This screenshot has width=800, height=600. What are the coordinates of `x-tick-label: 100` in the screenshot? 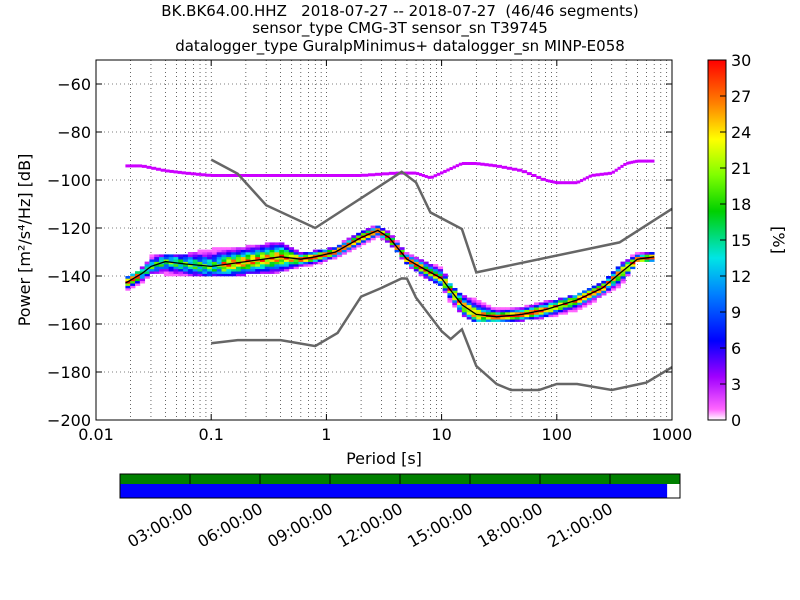 It's located at (557, 434).